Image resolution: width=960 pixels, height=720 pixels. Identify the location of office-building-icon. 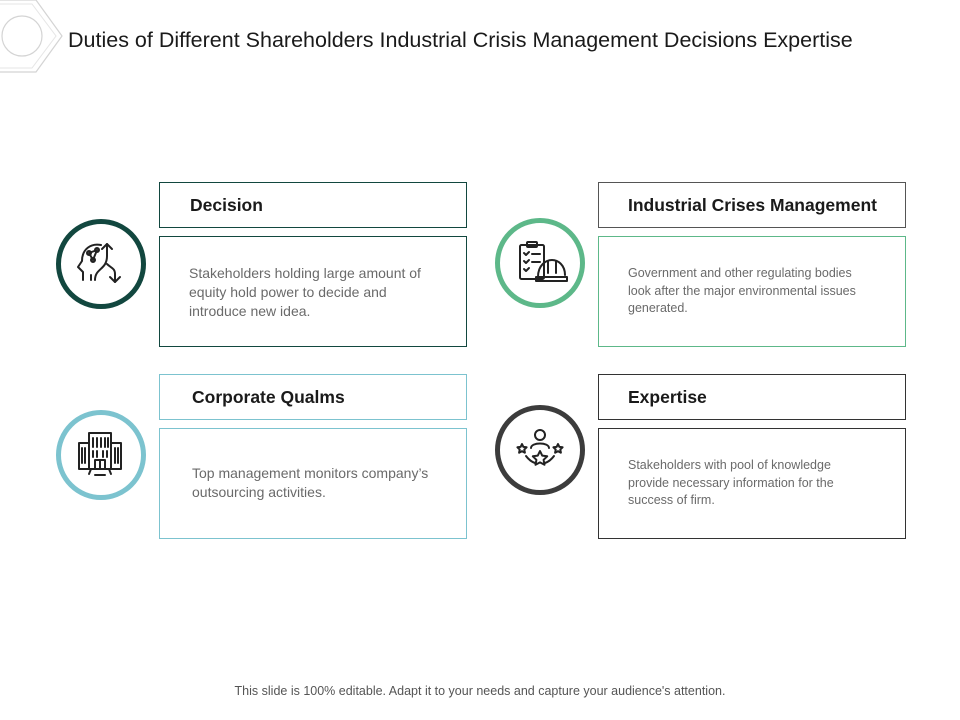
(100, 454).